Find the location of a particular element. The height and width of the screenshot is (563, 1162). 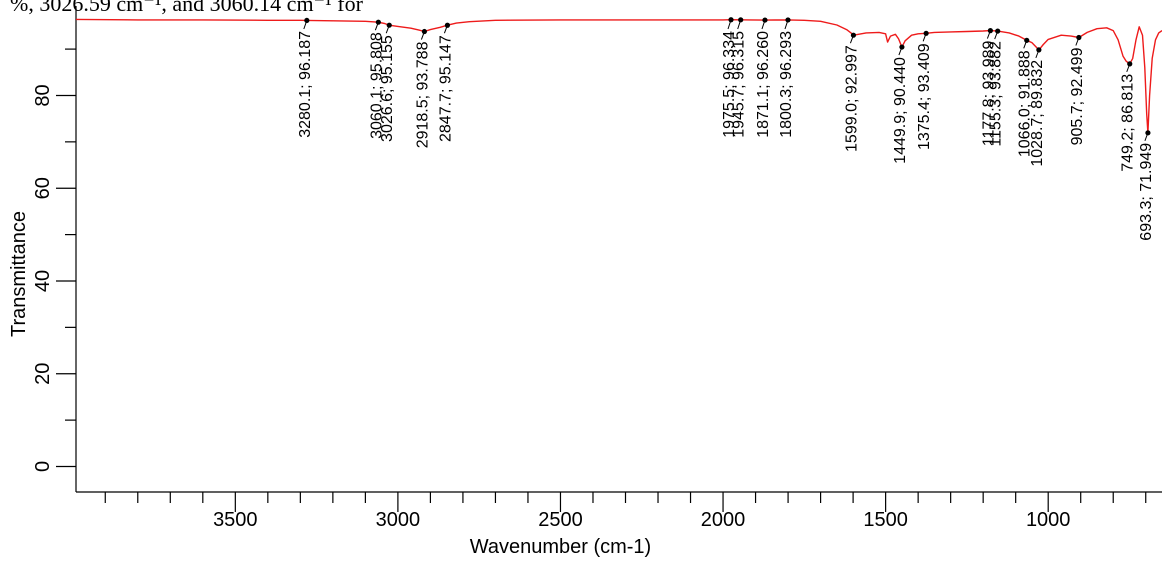

peak-label: 749.2; 86.813 is located at coordinates (1128, 123).